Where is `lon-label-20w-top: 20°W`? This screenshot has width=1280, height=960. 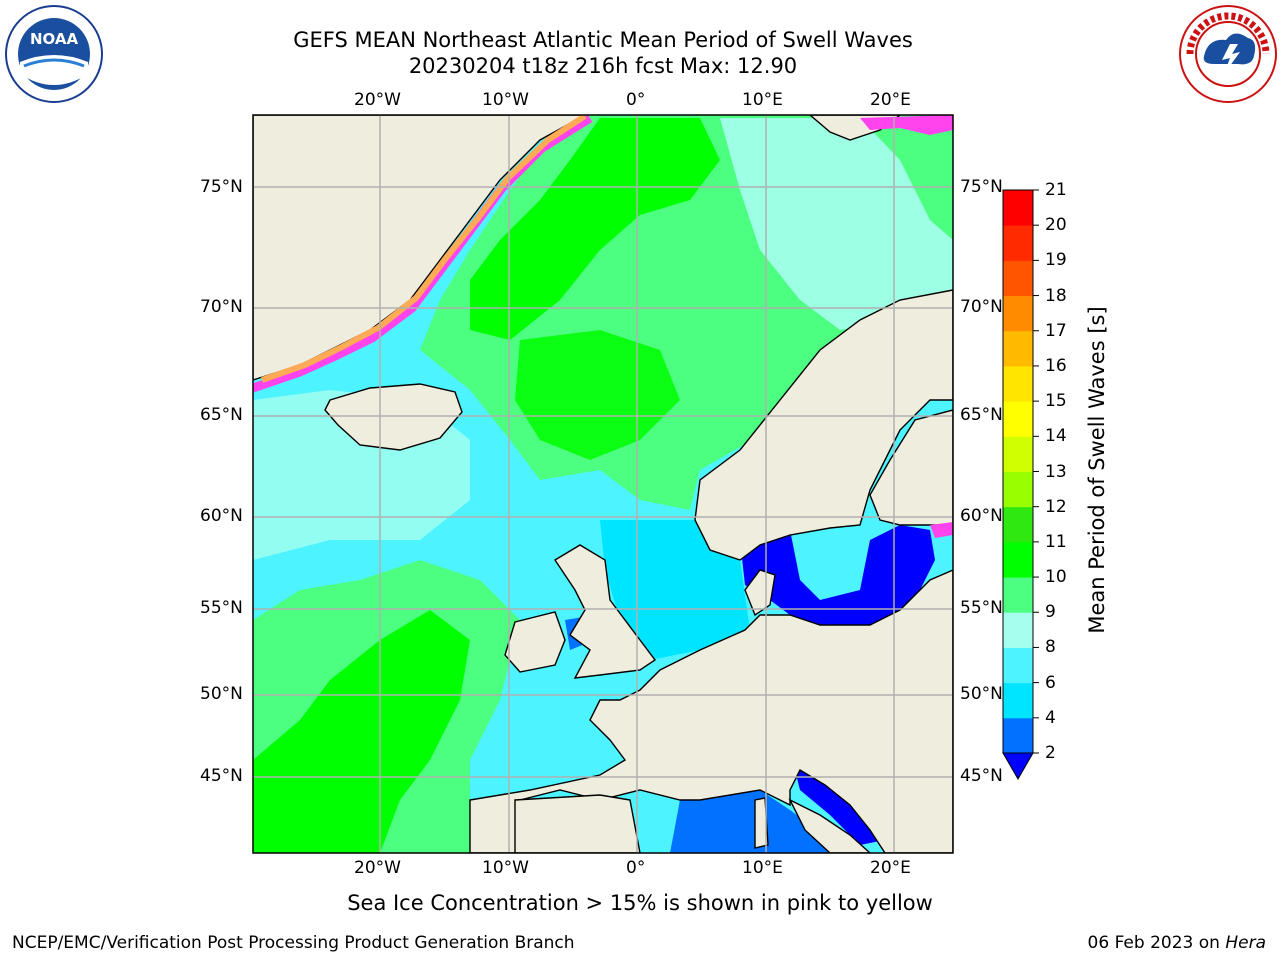
lon-label-20w-top: 20°W is located at coordinates (377, 100).